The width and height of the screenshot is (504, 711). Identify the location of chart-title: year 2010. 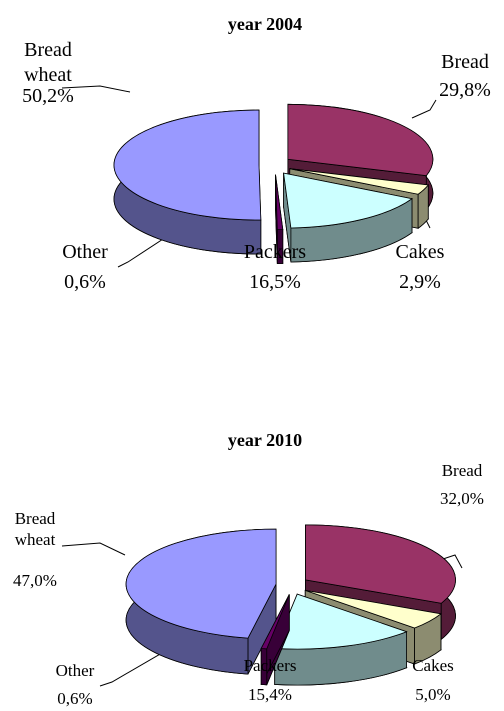
(265, 440).